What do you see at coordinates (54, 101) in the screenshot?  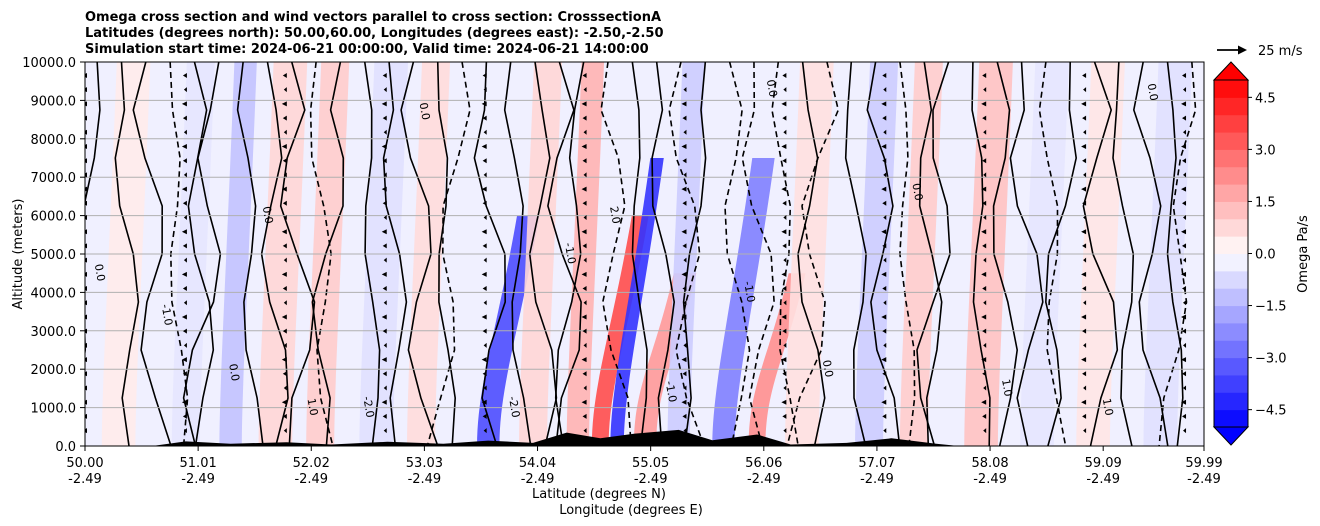 I see `y-tick-label: 9000.0` at bounding box center [54, 101].